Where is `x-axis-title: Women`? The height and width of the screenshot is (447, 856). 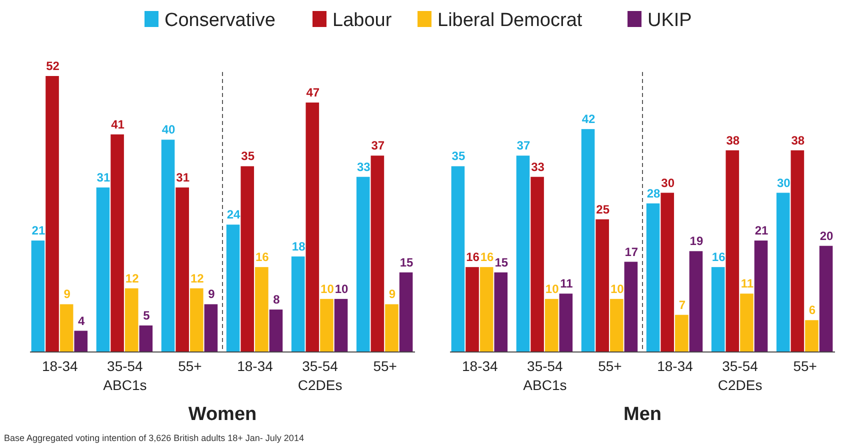
x-axis-title: Women is located at coordinates (222, 414).